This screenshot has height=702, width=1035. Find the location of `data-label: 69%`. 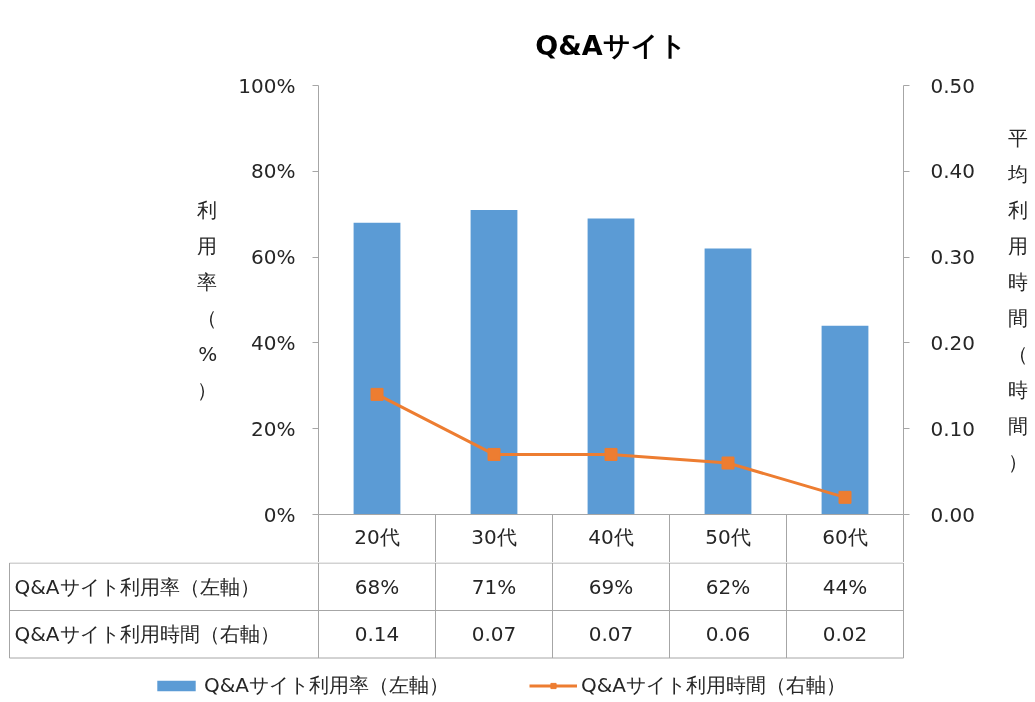

data-label: 69% is located at coordinates (611, 586).